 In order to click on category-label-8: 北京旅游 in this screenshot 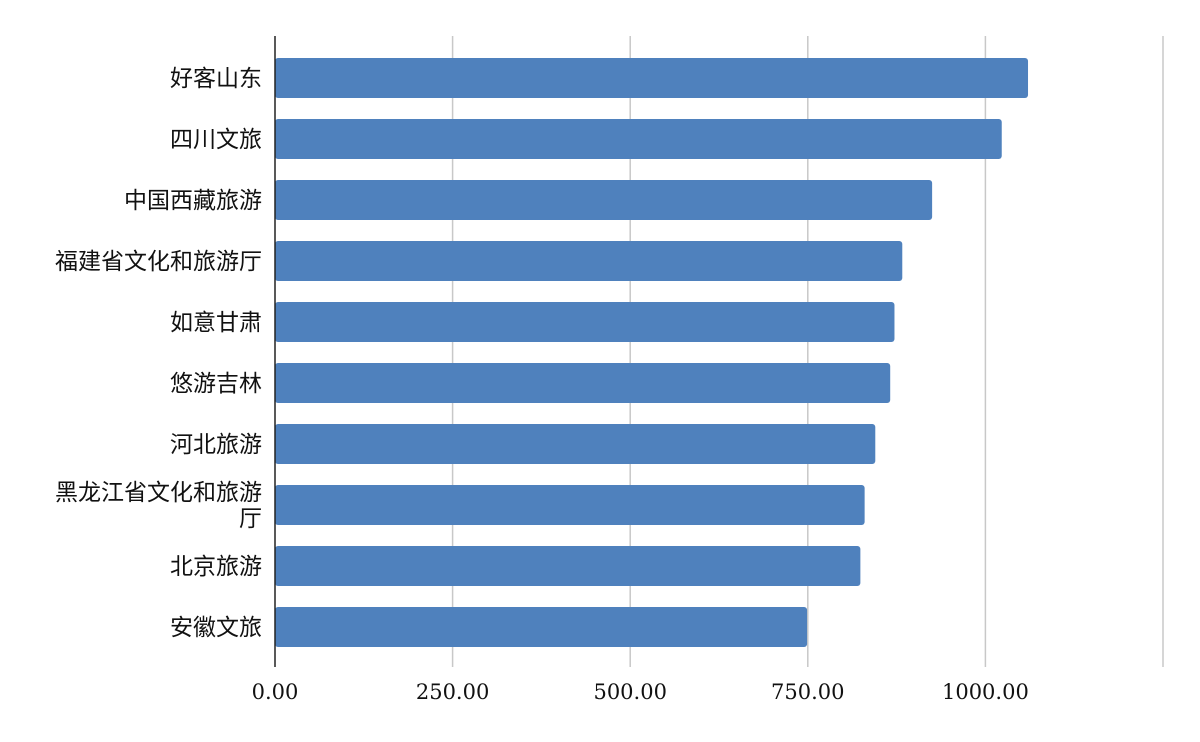, I will do `click(216, 567)`.